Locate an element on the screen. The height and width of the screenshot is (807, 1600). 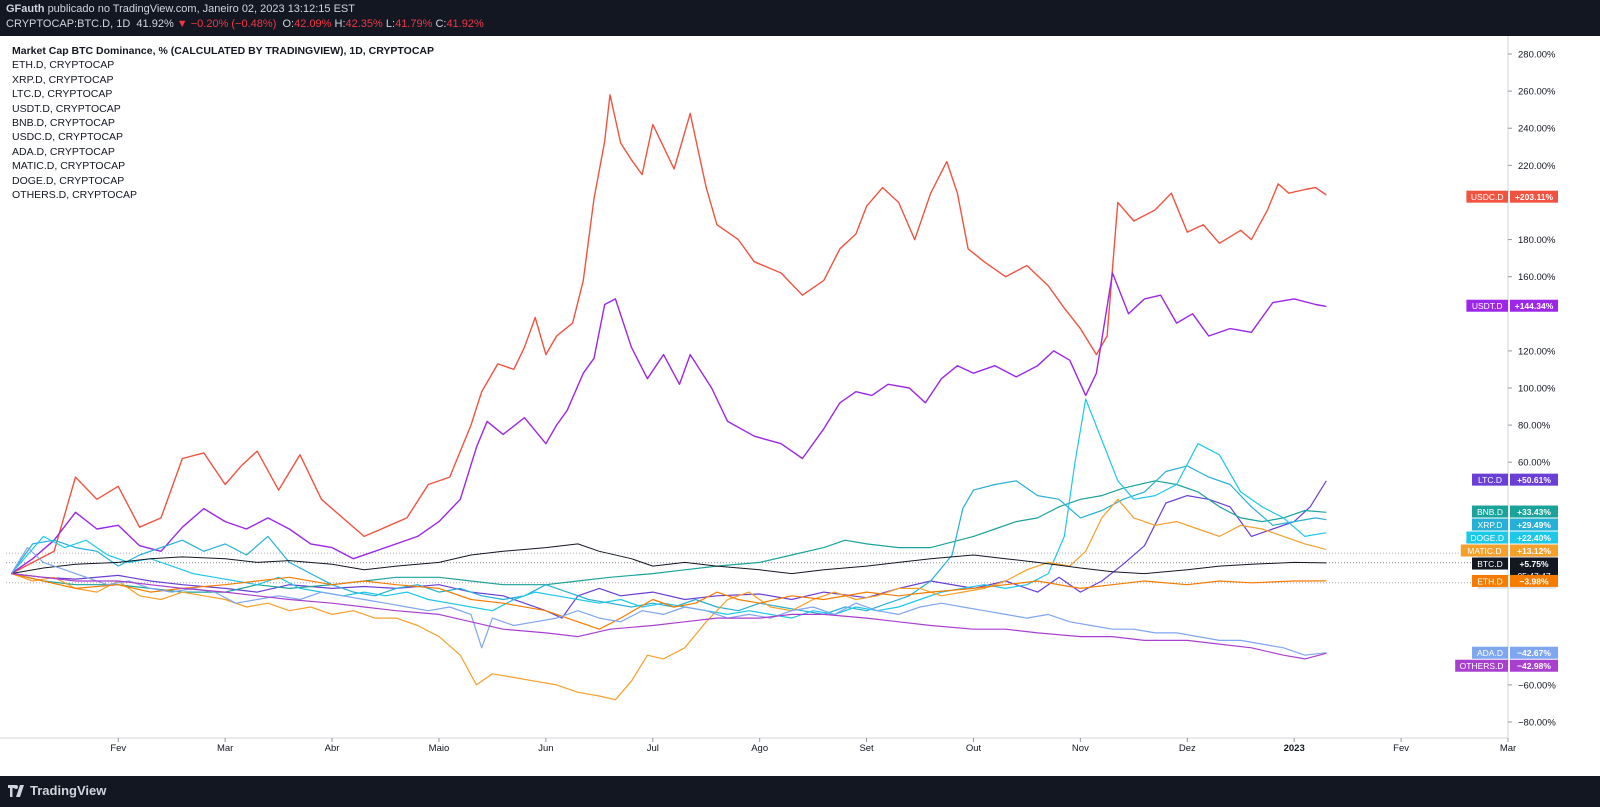
symbol-label: CRYPTOCAP:BTC.D, 1D is located at coordinates (68, 24).